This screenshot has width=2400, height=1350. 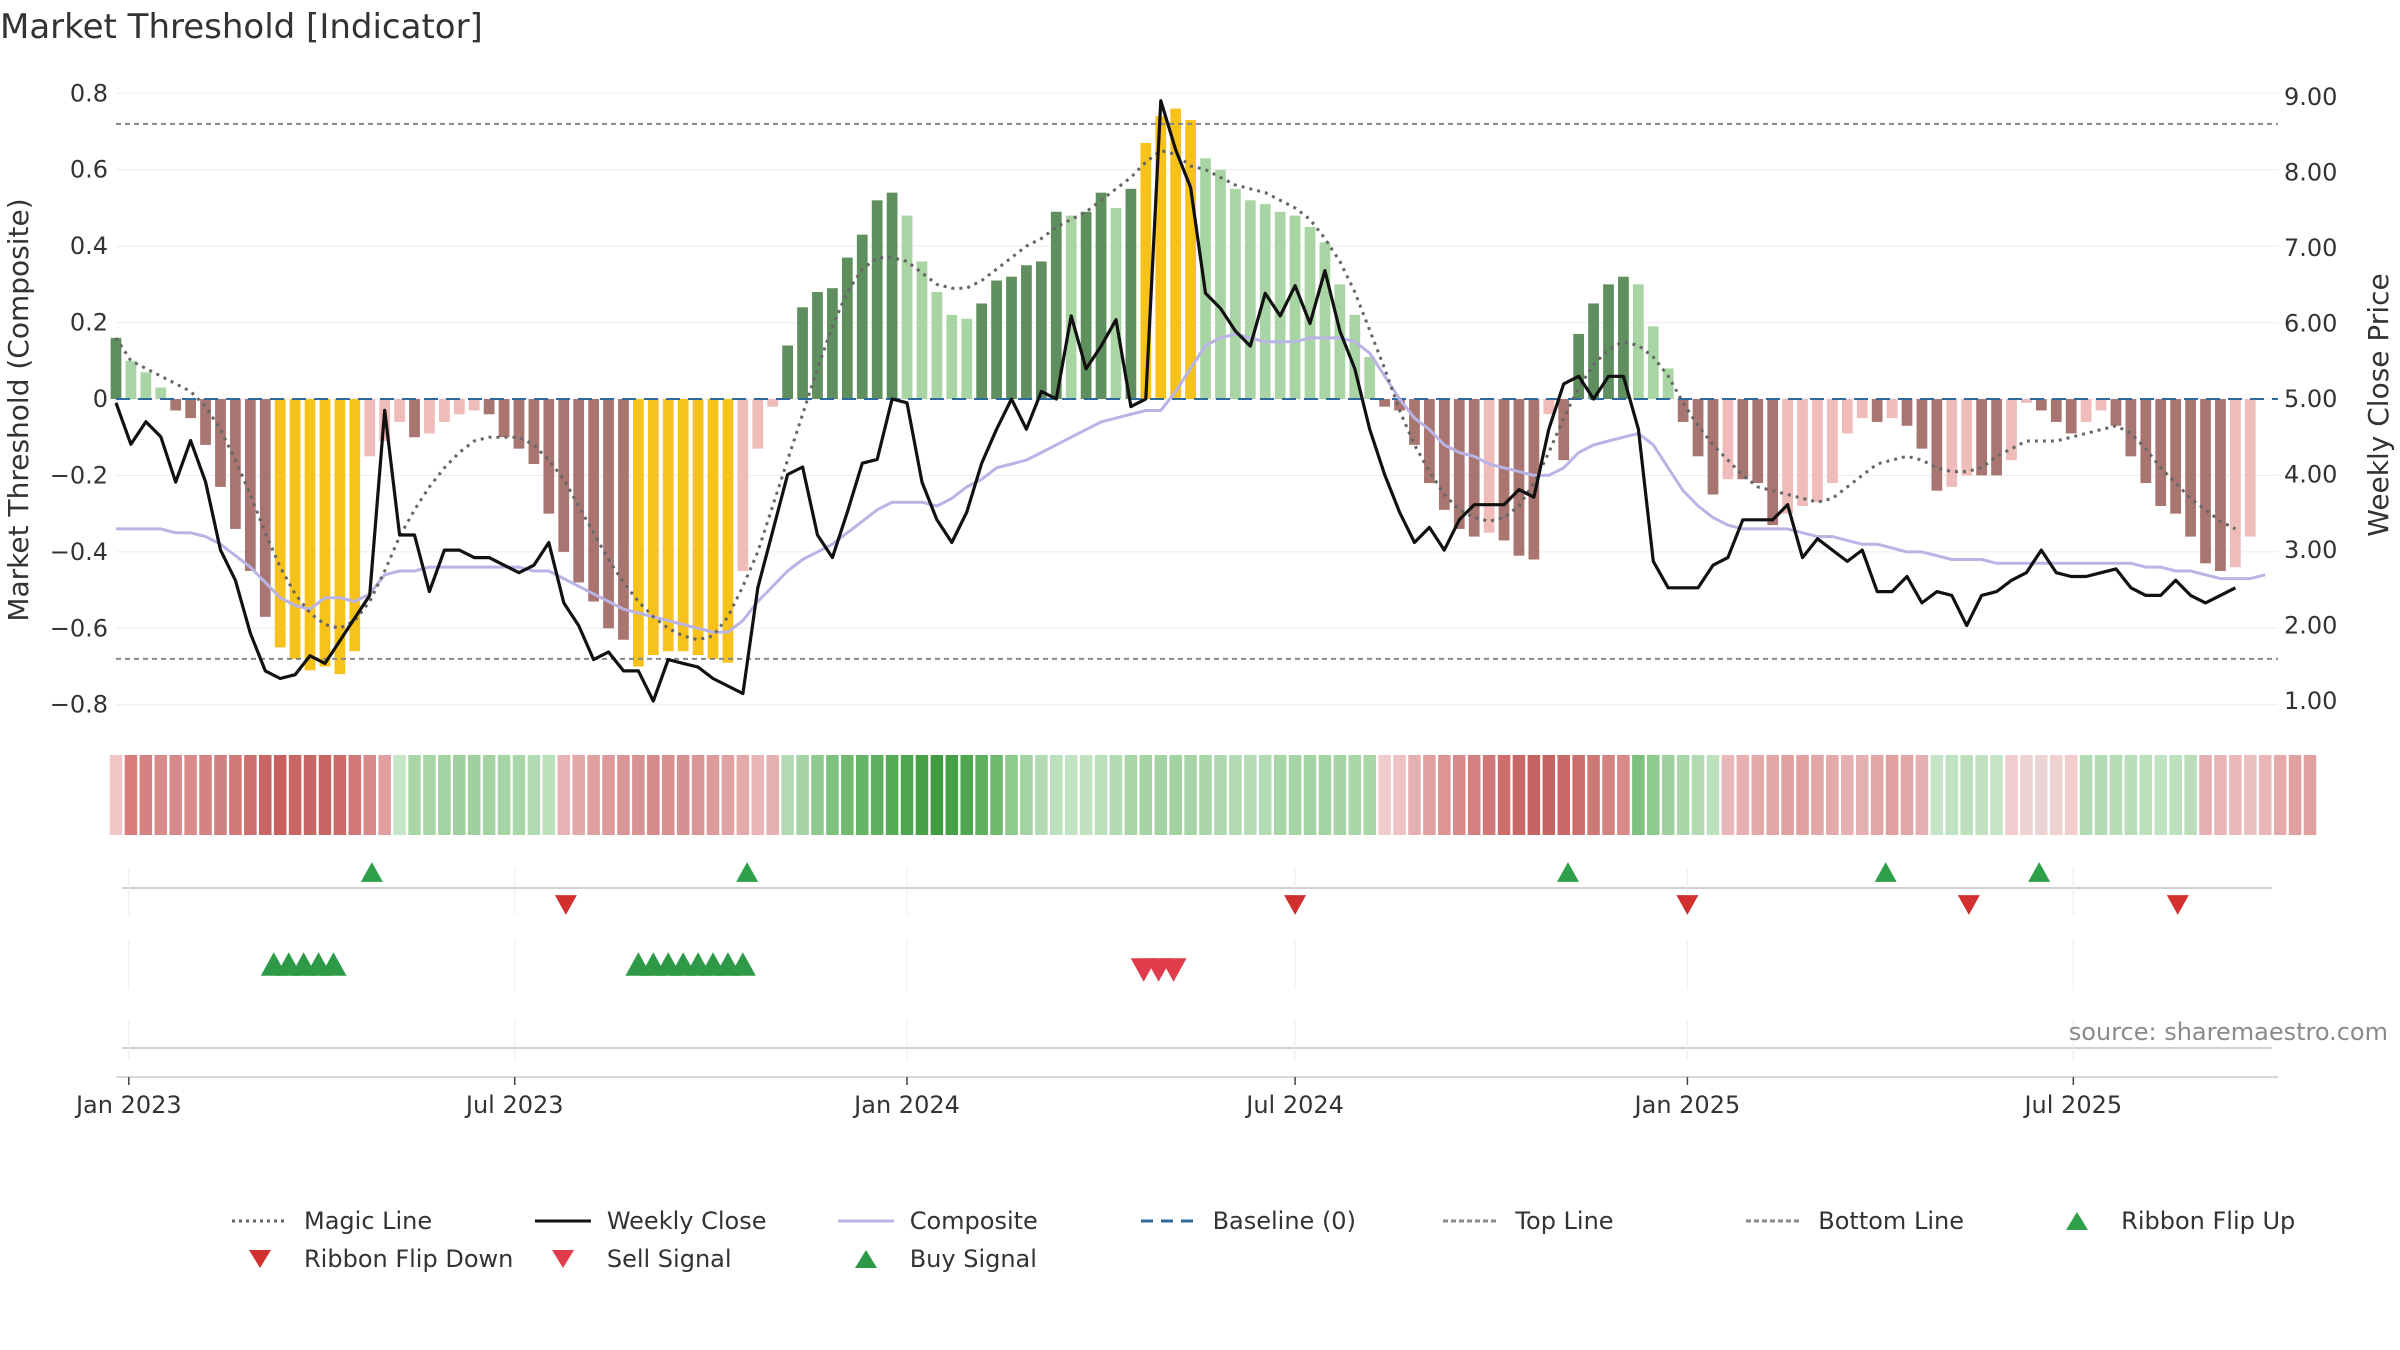 I want to click on right-tick-label: 2.00, so click(x=2310, y=626).